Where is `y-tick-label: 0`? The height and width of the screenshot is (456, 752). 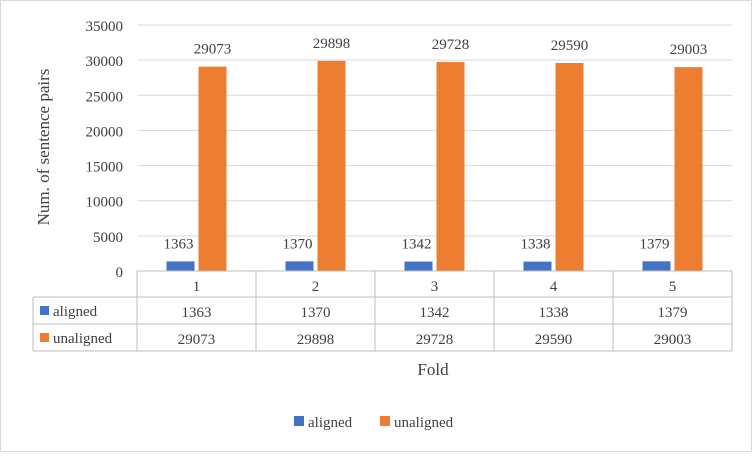 y-tick-label: 0 is located at coordinates (120, 273).